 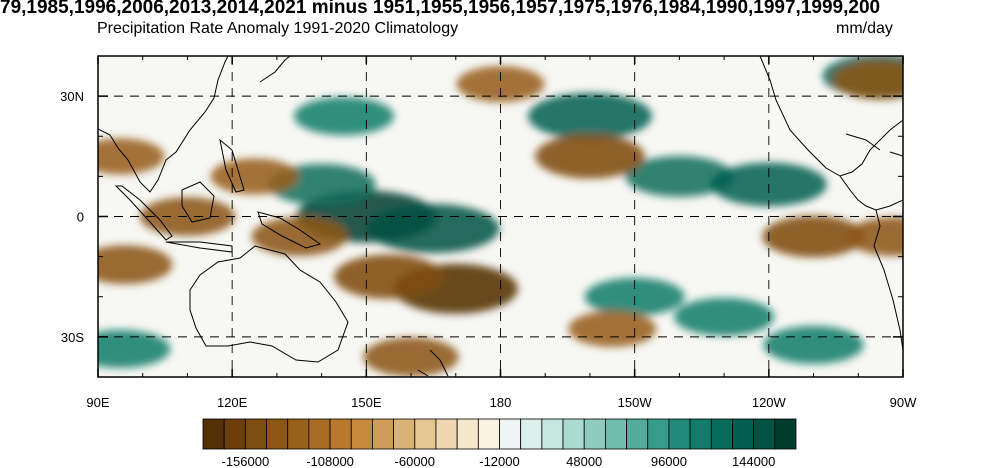 I want to click on coastline-caribbean, so click(x=874, y=145).